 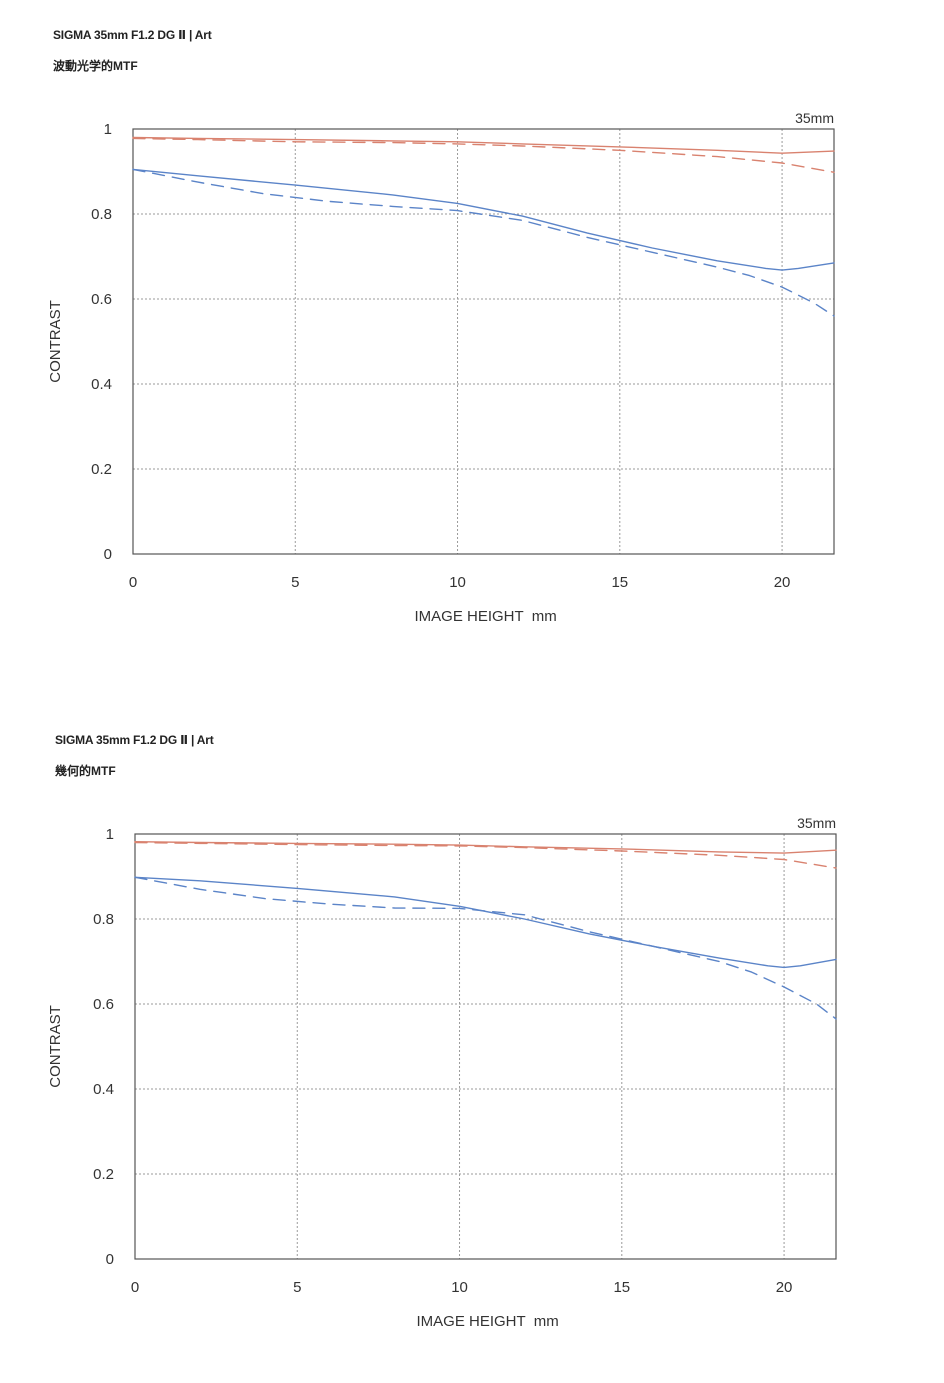 I want to click on chart-title: 波動光学的MTF, so click(x=95, y=66).